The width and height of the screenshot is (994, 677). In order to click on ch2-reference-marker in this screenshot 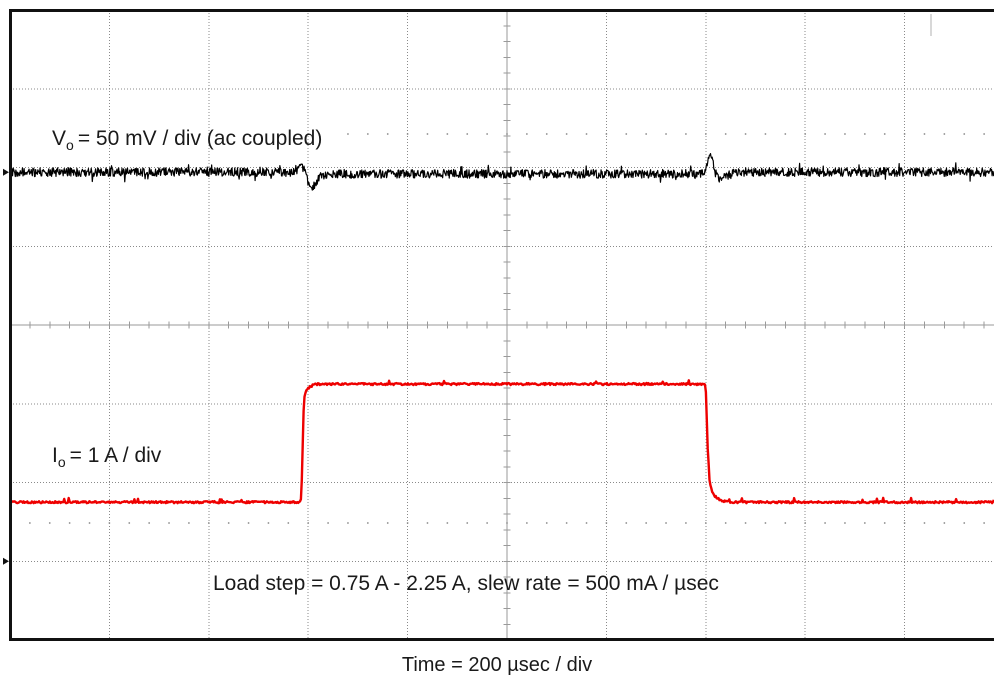, I will do `click(6, 561)`.